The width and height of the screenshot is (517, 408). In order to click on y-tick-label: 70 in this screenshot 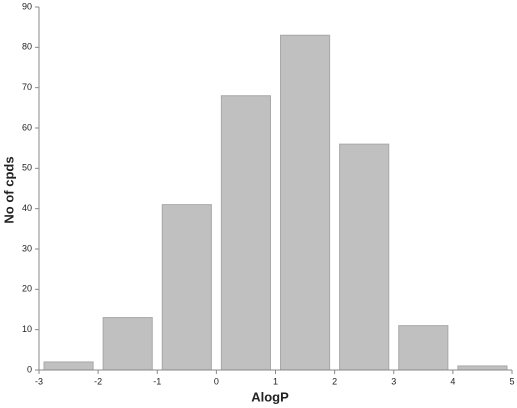, I will do `click(27, 87)`.